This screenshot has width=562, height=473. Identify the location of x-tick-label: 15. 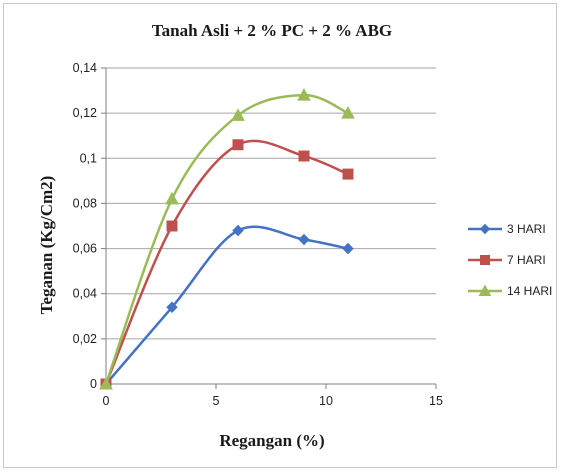
(436, 401).